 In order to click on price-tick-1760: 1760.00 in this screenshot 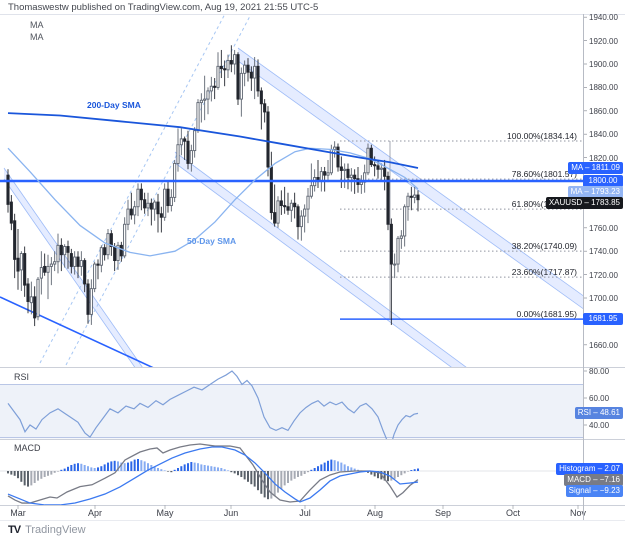, I will do `click(603, 228)`.